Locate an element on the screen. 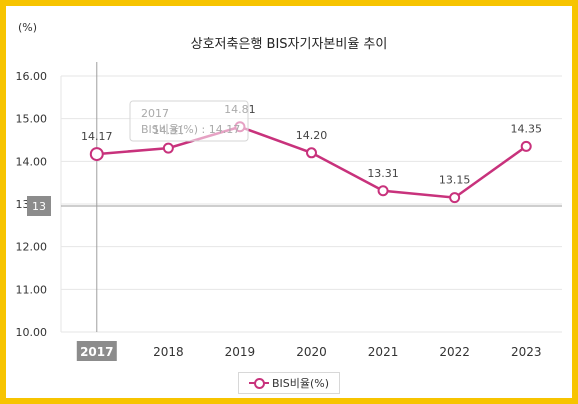  legend-item-bis: BIS비율(%) is located at coordinates (289, 383).